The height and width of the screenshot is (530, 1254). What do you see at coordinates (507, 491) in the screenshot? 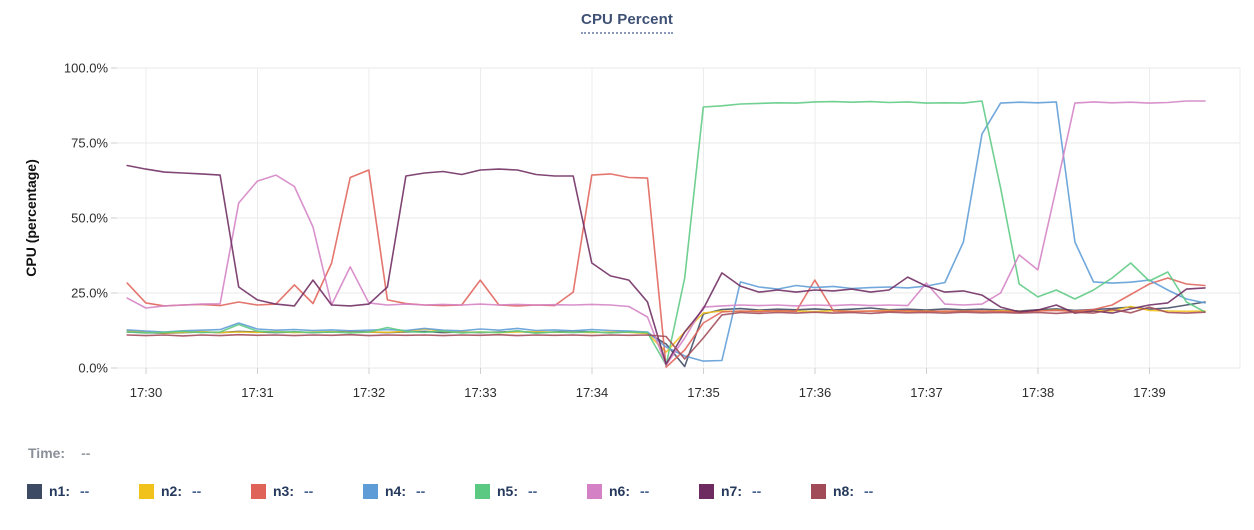
I see `legend-label-n5: n5:` at bounding box center [507, 491].